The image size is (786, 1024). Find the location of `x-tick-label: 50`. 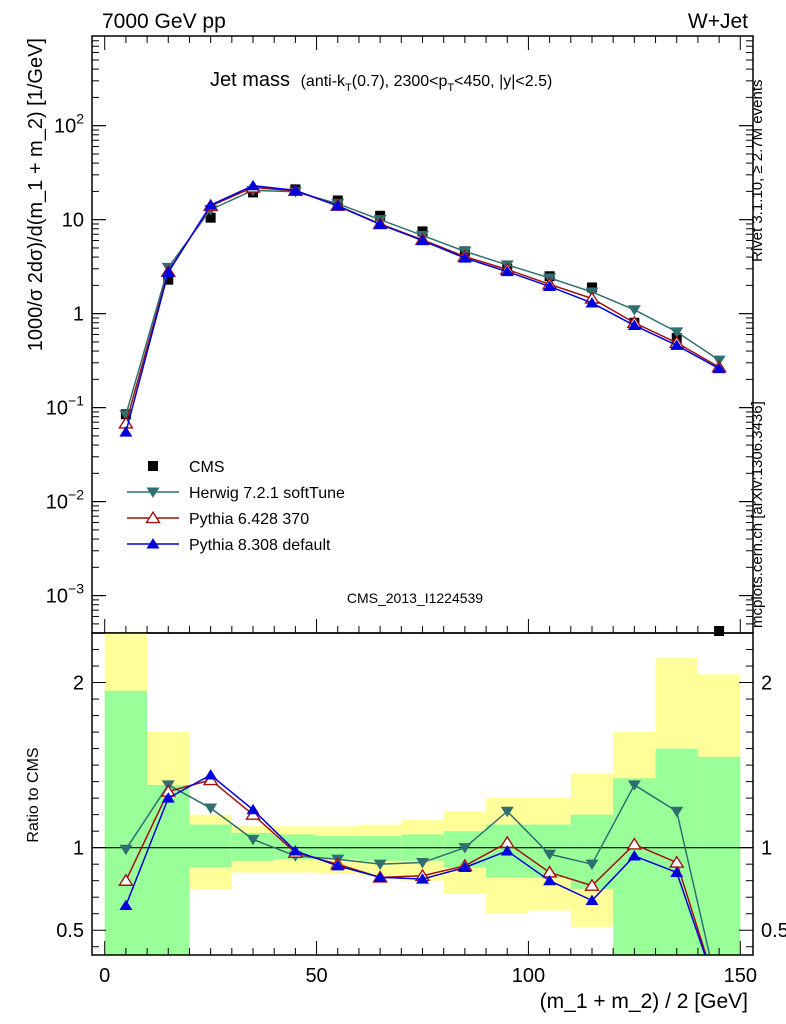

x-tick-label: 50 is located at coordinates (316, 976).